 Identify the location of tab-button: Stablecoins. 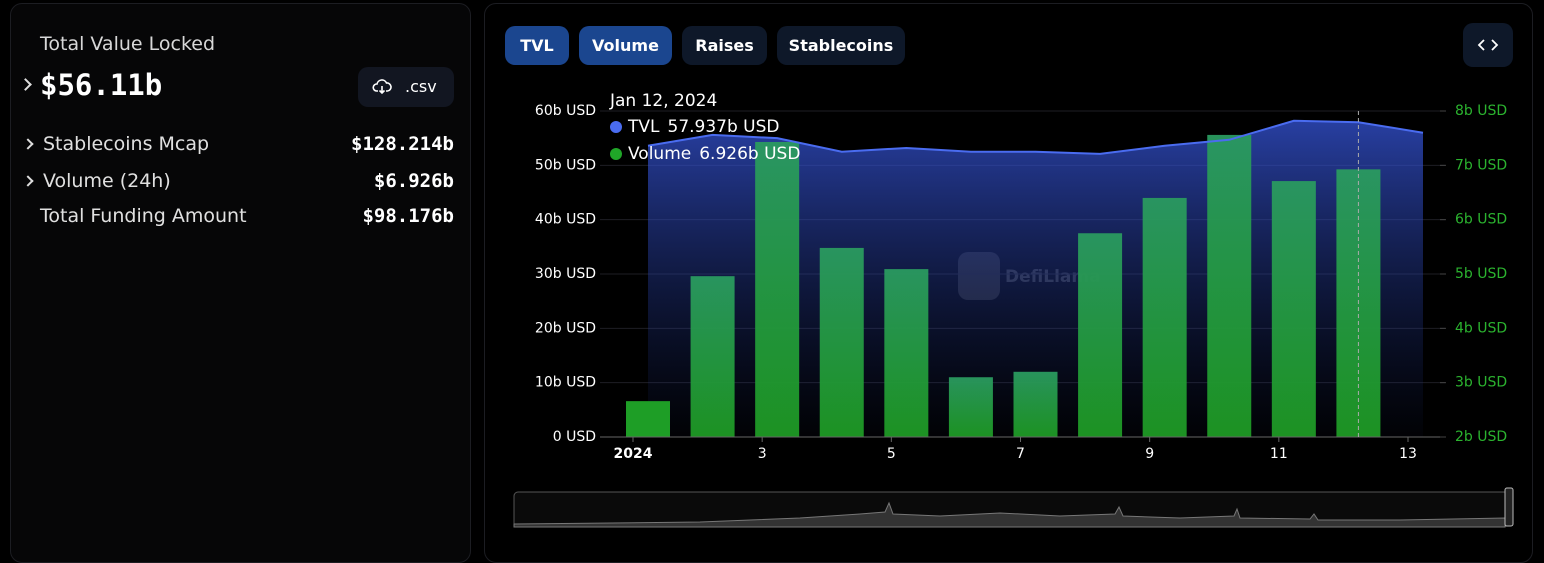
(841, 45).